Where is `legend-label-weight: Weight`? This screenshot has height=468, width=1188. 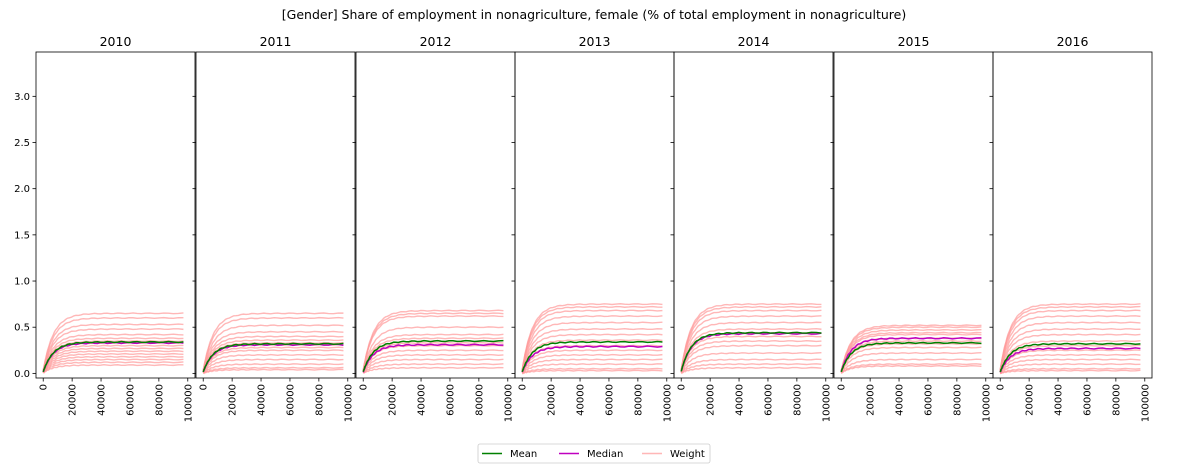
legend-label-weight: Weight is located at coordinates (687, 454).